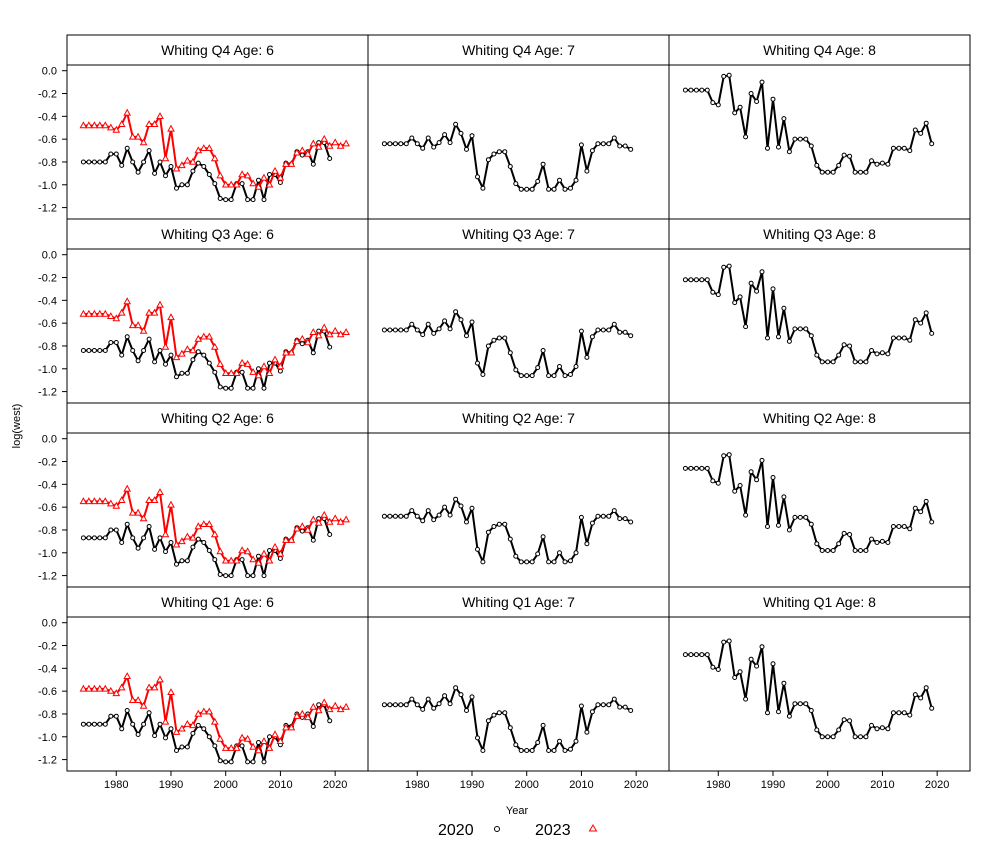 The width and height of the screenshot is (1000, 850). What do you see at coordinates (217, 234) in the screenshot?
I see `panel-title: Whiting Q3 Age: 6` at bounding box center [217, 234].